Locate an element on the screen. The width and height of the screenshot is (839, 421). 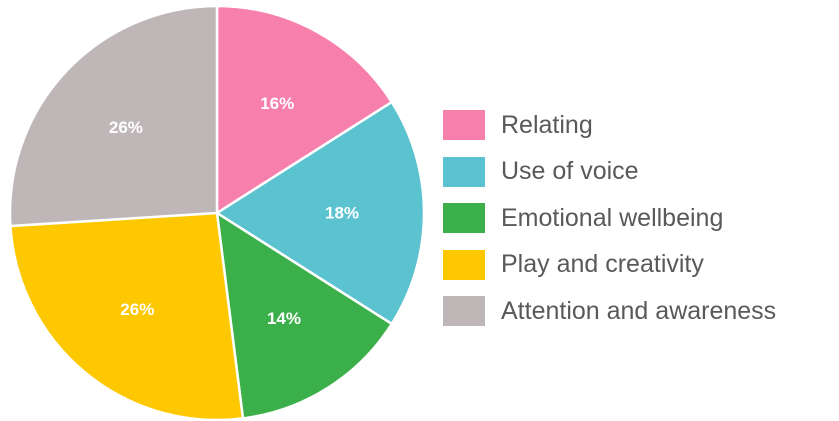
legend-item-relating: Relating is located at coordinates (609, 125).